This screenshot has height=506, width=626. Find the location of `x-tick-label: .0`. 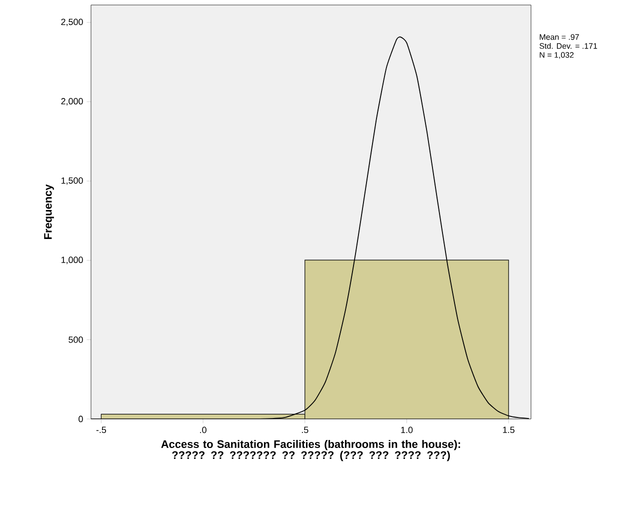

x-tick-label: .0 is located at coordinates (203, 430).